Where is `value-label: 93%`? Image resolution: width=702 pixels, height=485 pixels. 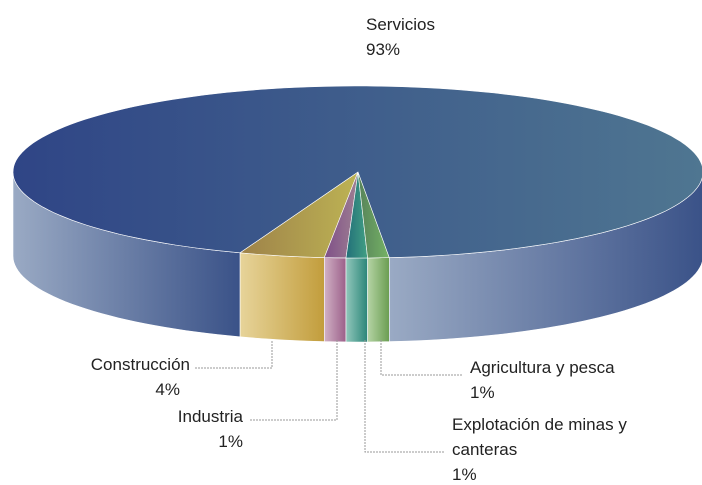
value-label: 93% is located at coordinates (383, 49).